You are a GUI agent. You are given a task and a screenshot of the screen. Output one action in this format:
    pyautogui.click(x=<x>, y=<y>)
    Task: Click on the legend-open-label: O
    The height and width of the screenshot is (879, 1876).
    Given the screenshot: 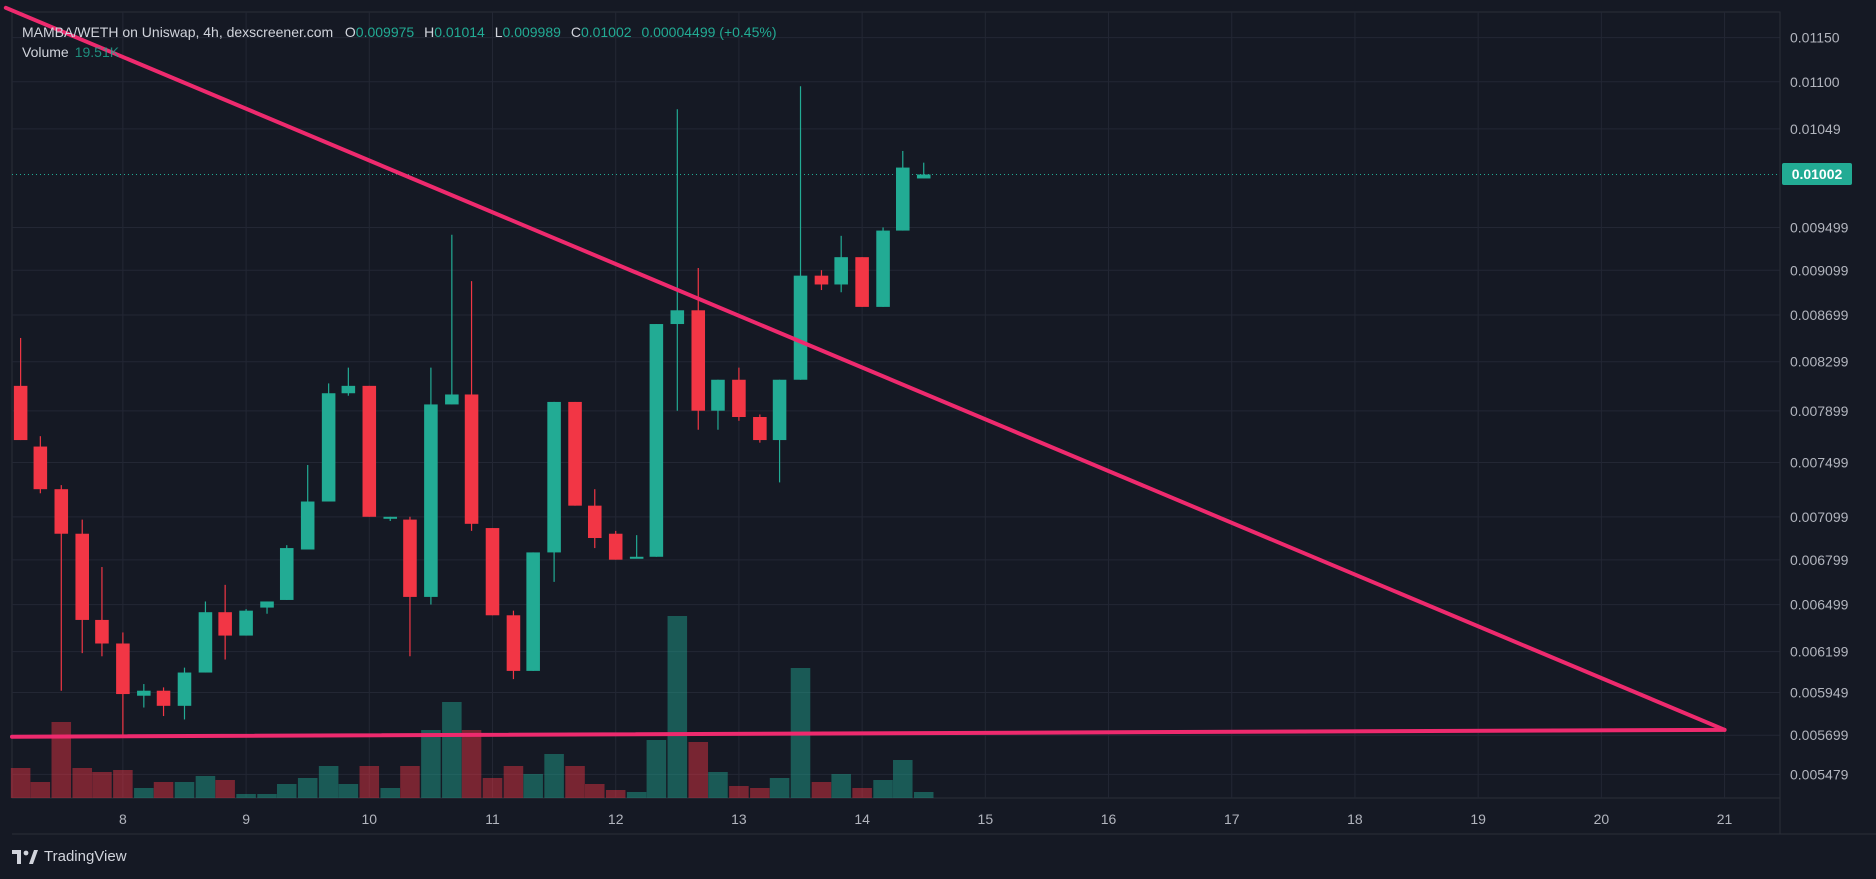 What is the action you would take?
    pyautogui.click(x=350, y=32)
    